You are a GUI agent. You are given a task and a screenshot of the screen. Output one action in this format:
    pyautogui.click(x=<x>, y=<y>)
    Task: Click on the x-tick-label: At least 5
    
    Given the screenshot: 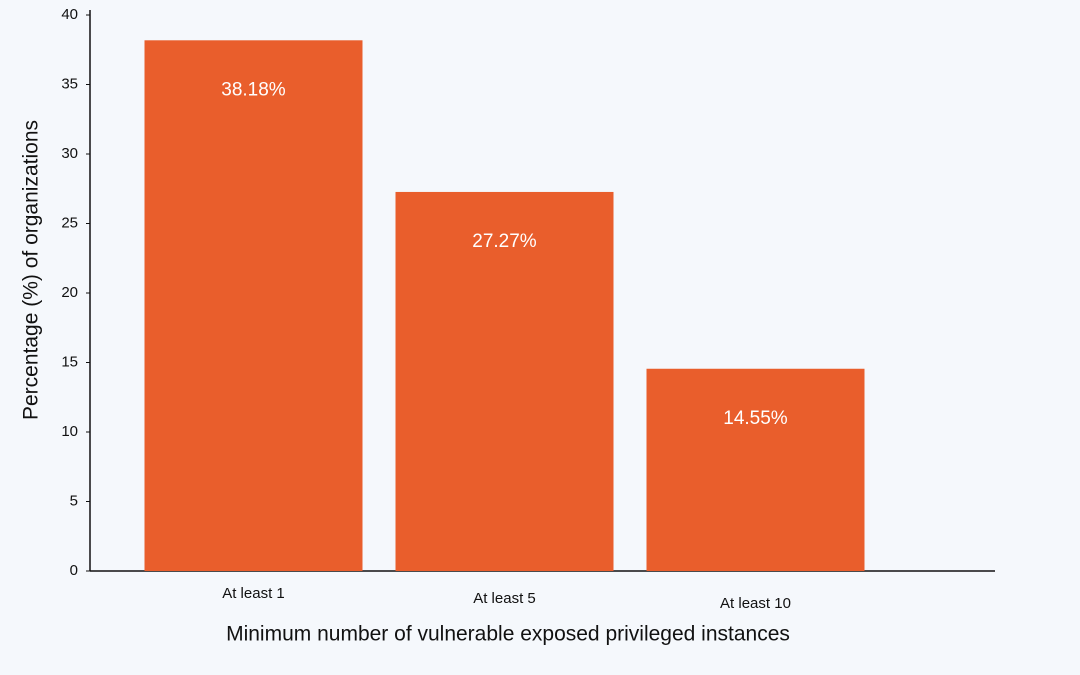 What is the action you would take?
    pyautogui.click(x=504, y=598)
    